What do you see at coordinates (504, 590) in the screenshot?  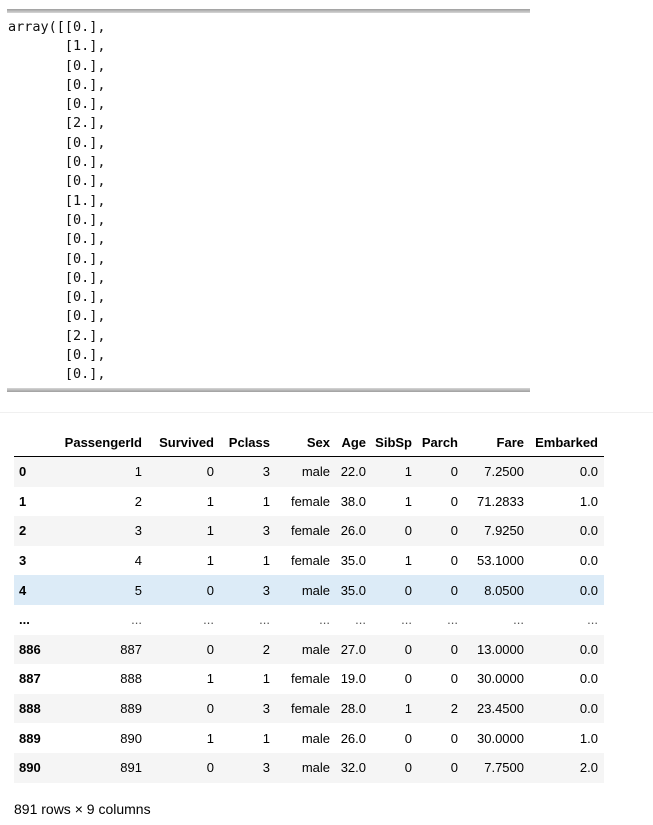 I see `table-cell: 8.0500` at bounding box center [504, 590].